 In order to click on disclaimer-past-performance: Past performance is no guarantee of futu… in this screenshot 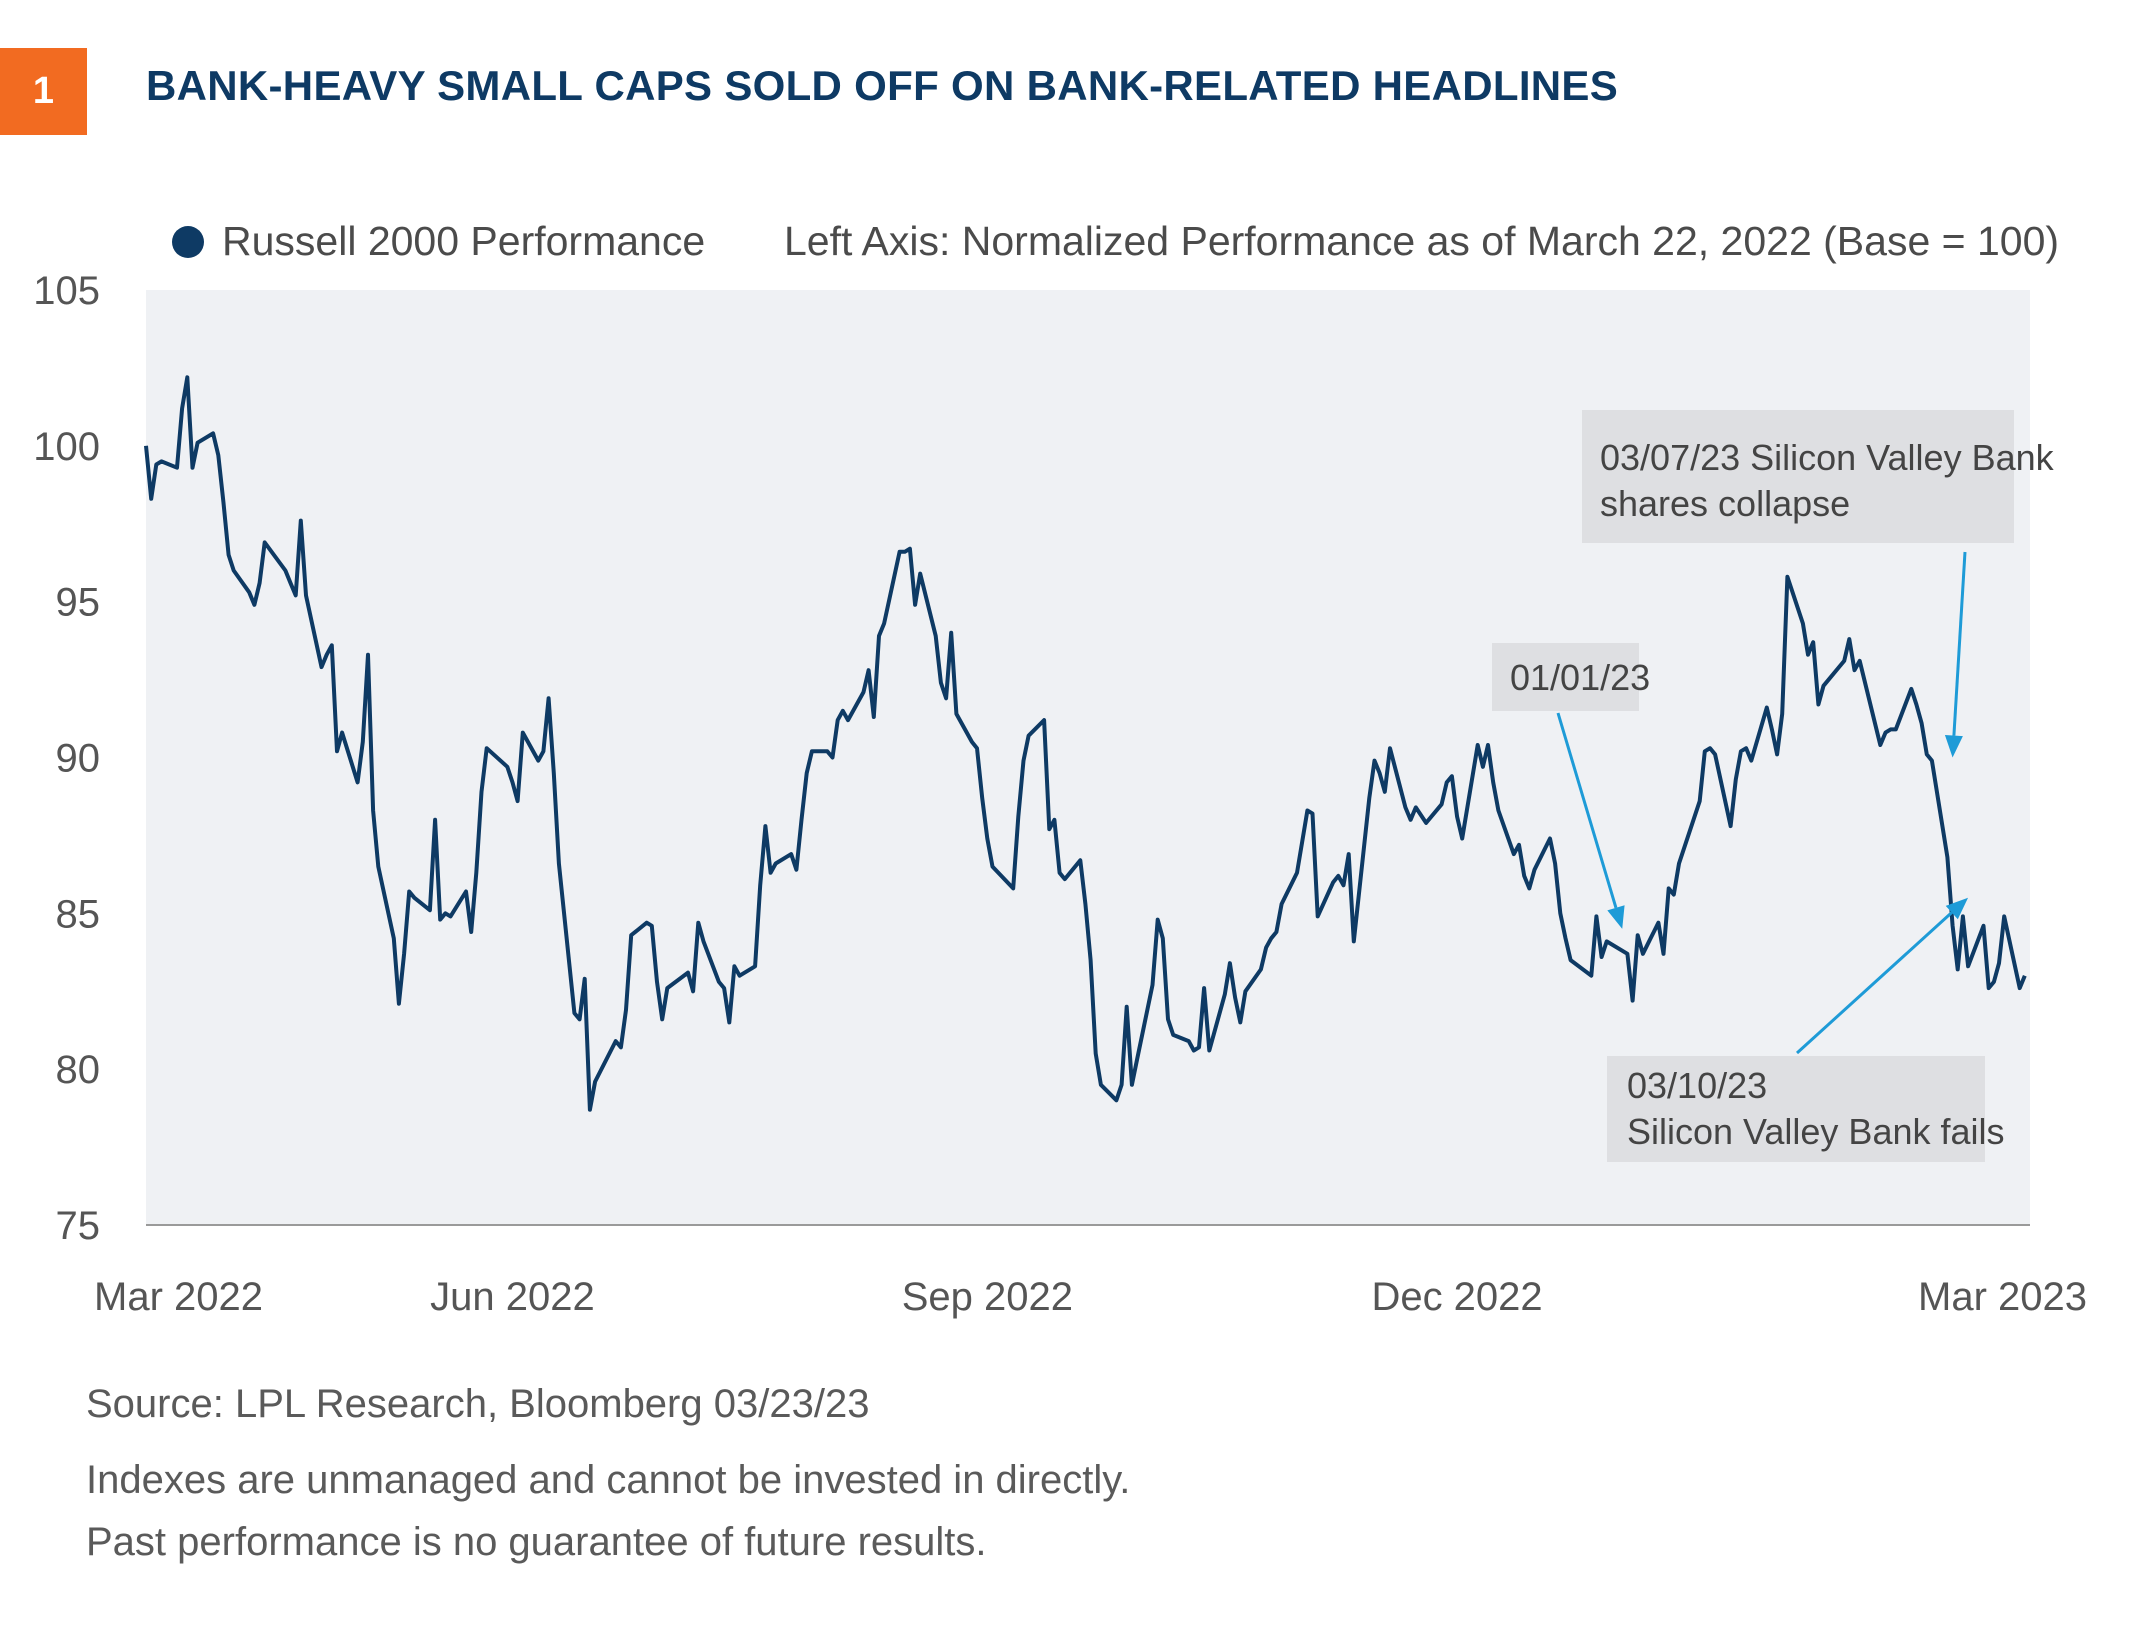, I will do `click(536, 1542)`.